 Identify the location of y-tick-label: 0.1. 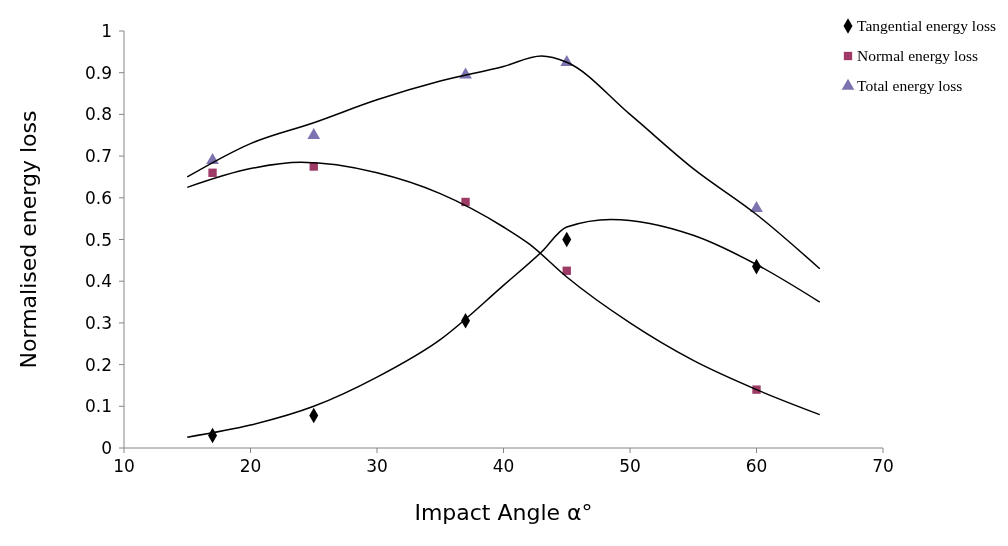
(98, 406).